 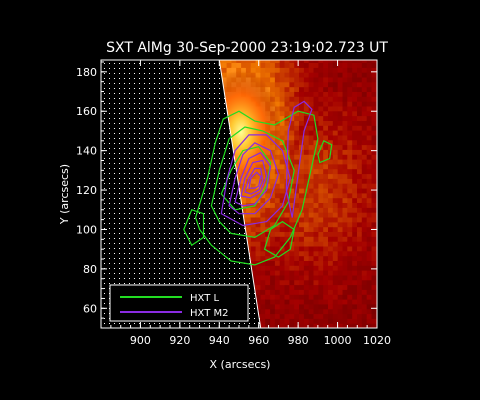 I want to click on x-tick-label: 940, so click(x=219, y=340).